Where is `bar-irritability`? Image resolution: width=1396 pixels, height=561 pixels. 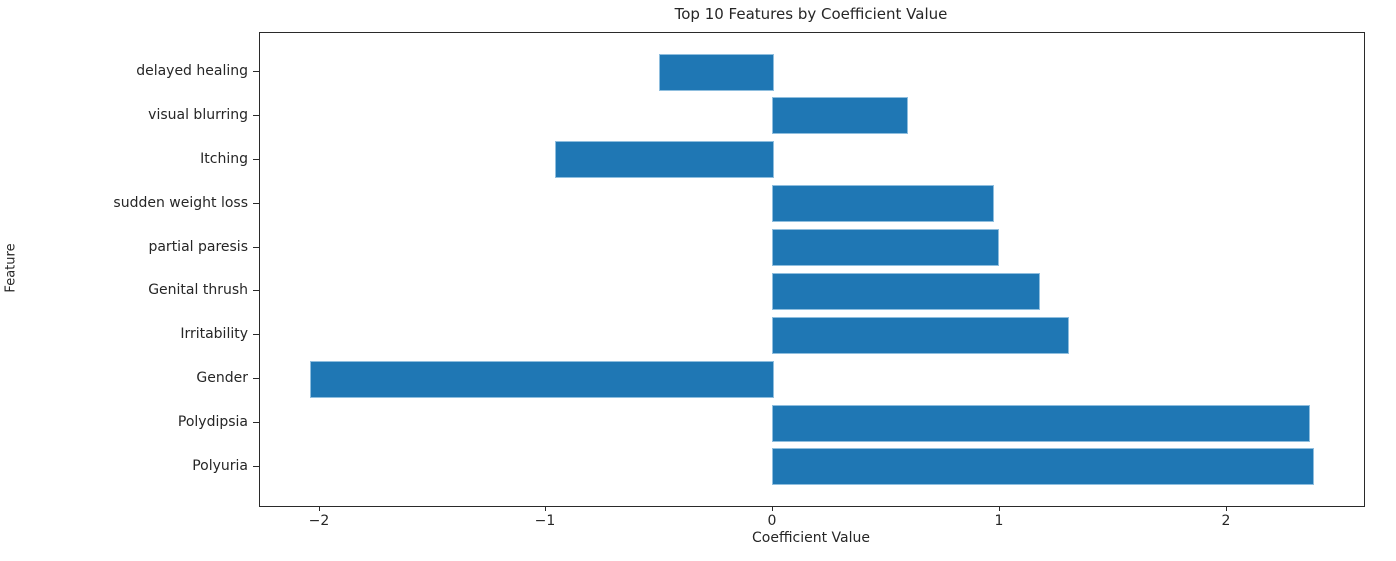
bar-irritability is located at coordinates (921, 335).